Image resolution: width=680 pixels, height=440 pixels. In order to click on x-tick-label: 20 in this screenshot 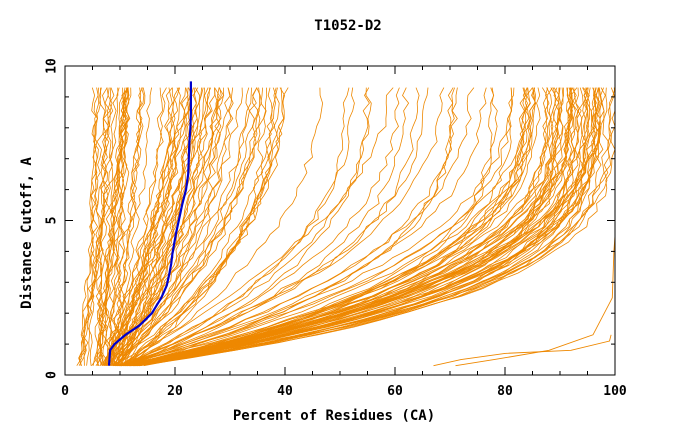, I will do `click(175, 391)`.